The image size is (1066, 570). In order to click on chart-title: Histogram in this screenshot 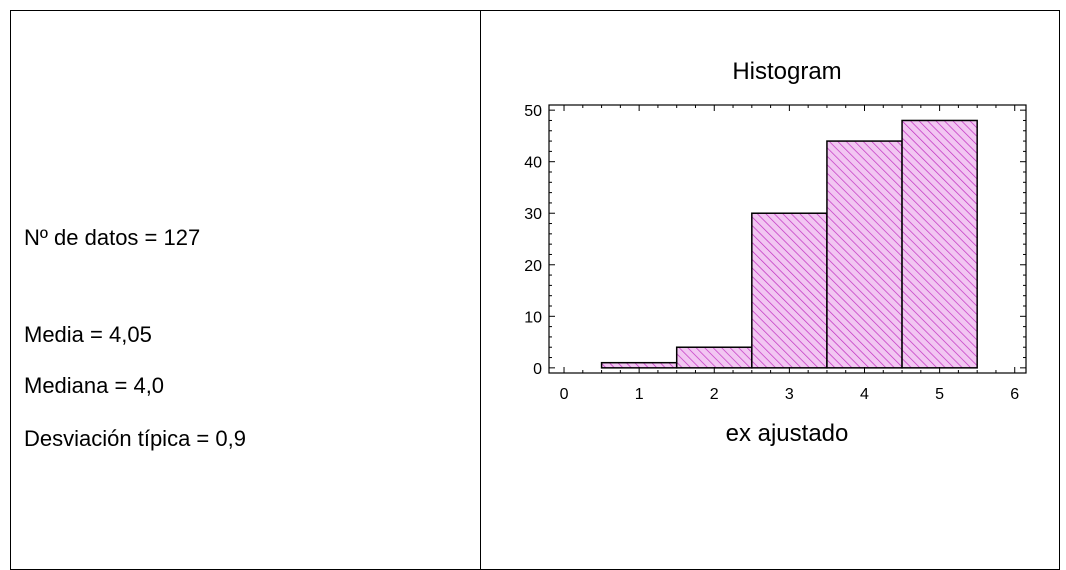, I will do `click(786, 71)`.